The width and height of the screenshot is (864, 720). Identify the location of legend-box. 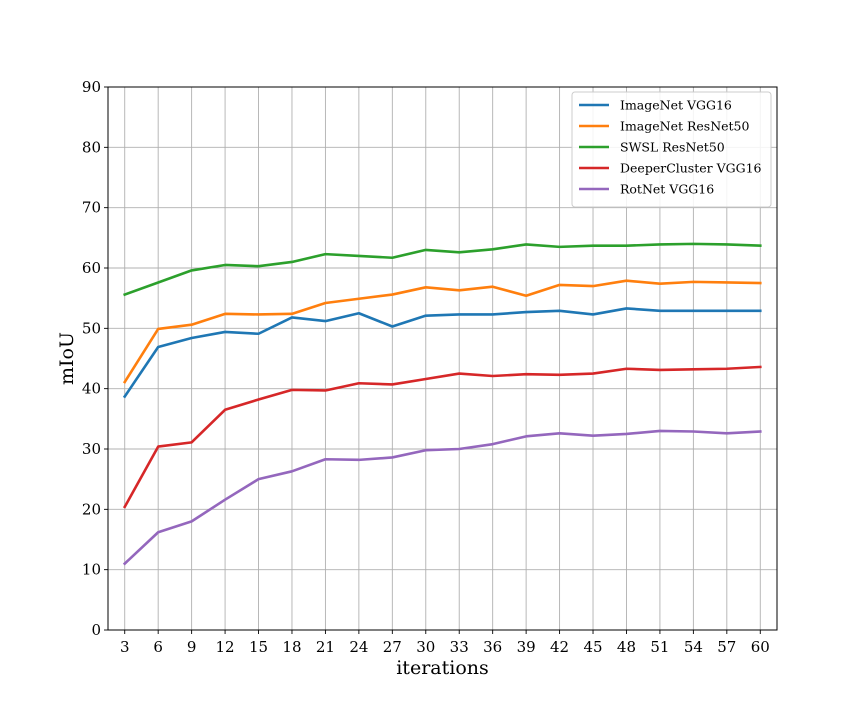
(671, 149).